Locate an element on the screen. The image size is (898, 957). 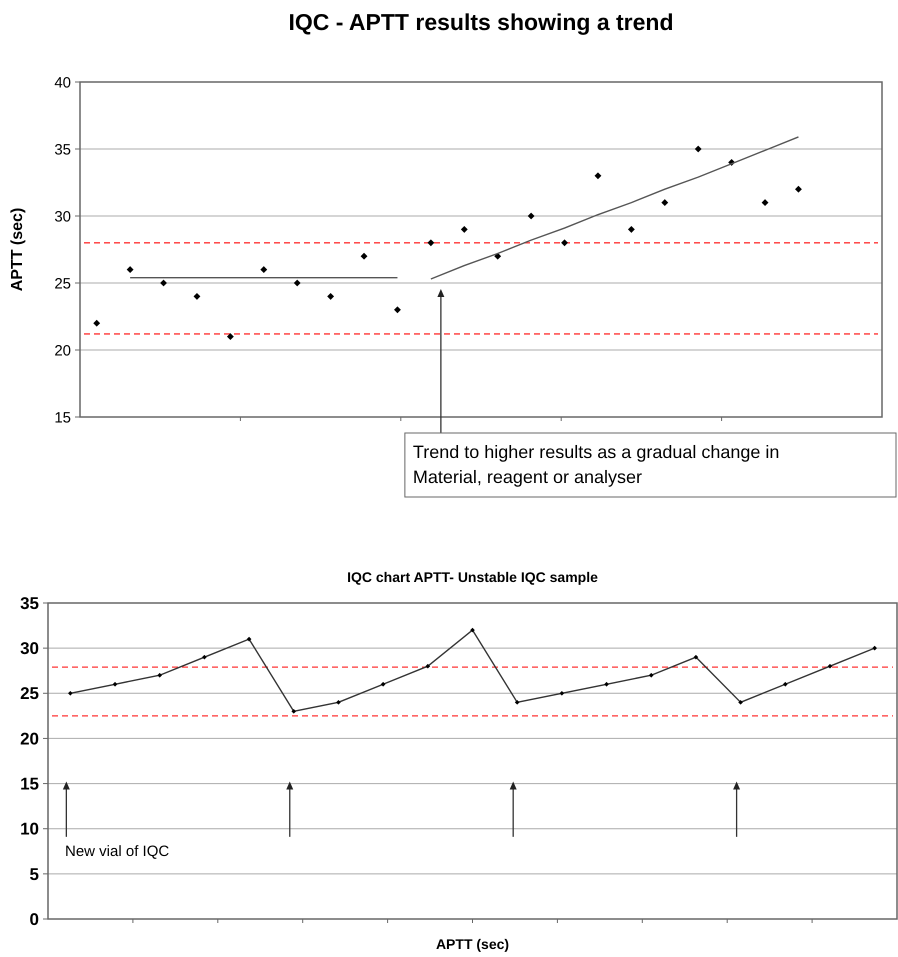
text: Trend to higher results as a gradual change in Material, reagent or analyser is located at coordinates (596, 464).